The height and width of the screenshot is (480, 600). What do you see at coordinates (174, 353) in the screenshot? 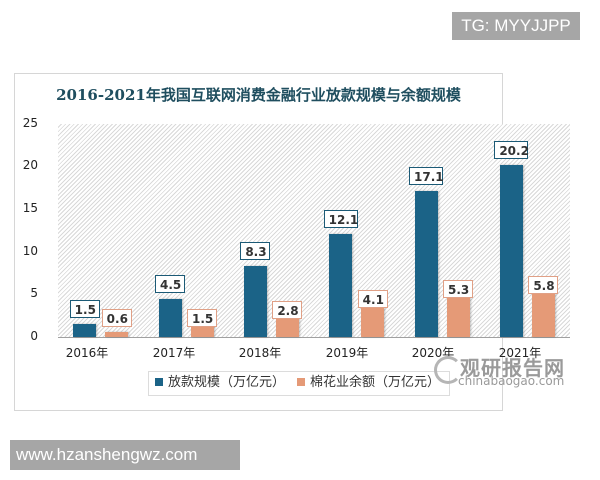
I see `x-tick: 2017年` at bounding box center [174, 353].